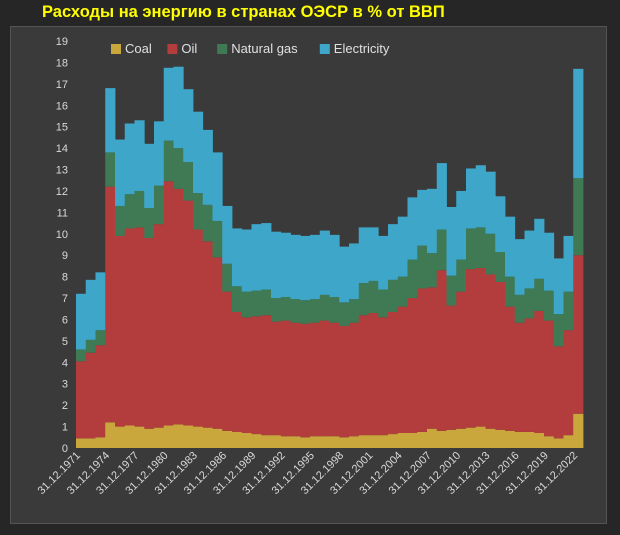  What do you see at coordinates (62, 192) in the screenshot?
I see `y-tick-label: 12` at bounding box center [62, 192].